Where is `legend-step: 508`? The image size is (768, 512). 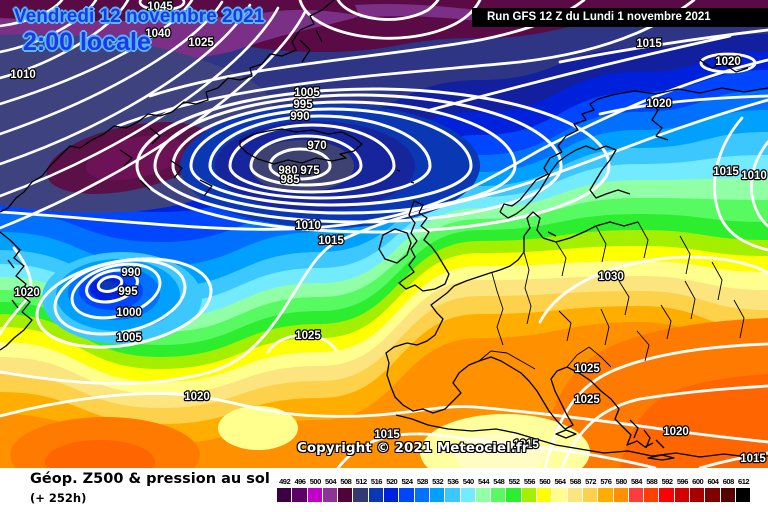 legend-step: 508 is located at coordinates (345, 489).